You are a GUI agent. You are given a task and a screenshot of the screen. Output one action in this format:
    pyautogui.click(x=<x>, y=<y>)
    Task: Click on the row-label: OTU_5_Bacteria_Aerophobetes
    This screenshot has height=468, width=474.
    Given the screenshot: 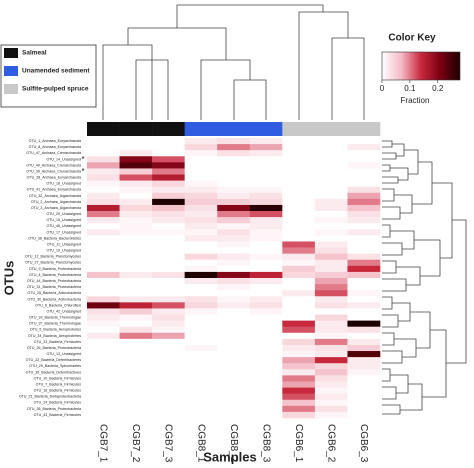 What is the action you would take?
    pyautogui.click(x=55, y=330)
    